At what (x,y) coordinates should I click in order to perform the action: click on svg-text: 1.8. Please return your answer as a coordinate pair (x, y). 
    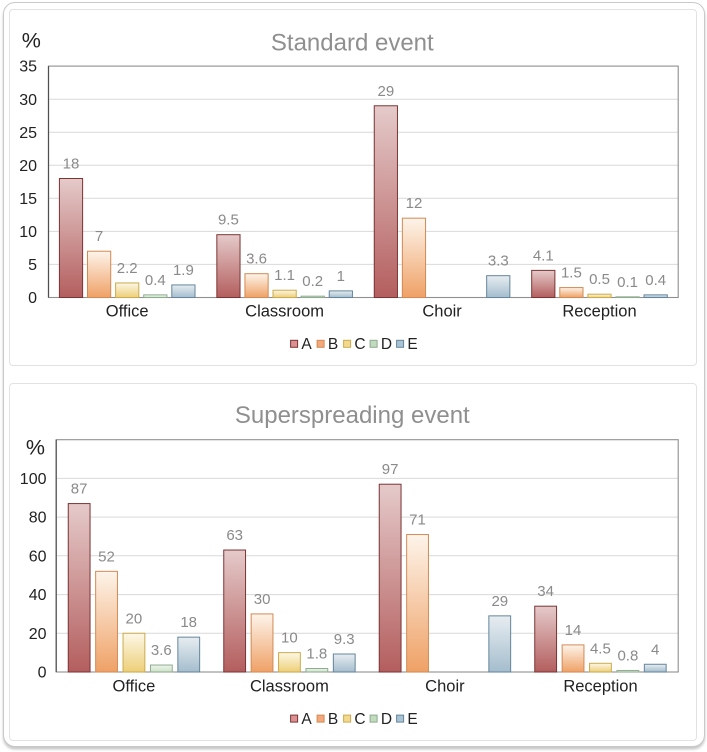
    Looking at the image, I should click on (316, 654).